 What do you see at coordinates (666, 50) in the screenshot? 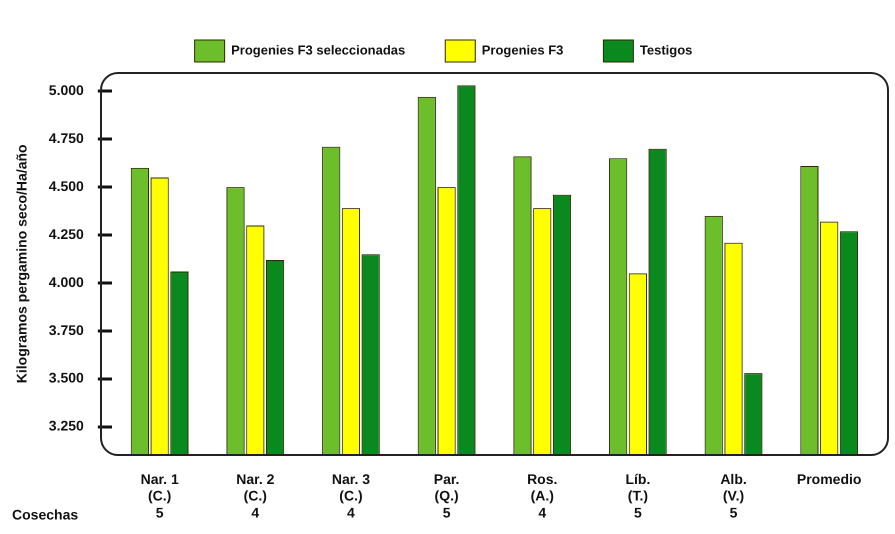
I see `legend-label: Testigos` at bounding box center [666, 50].